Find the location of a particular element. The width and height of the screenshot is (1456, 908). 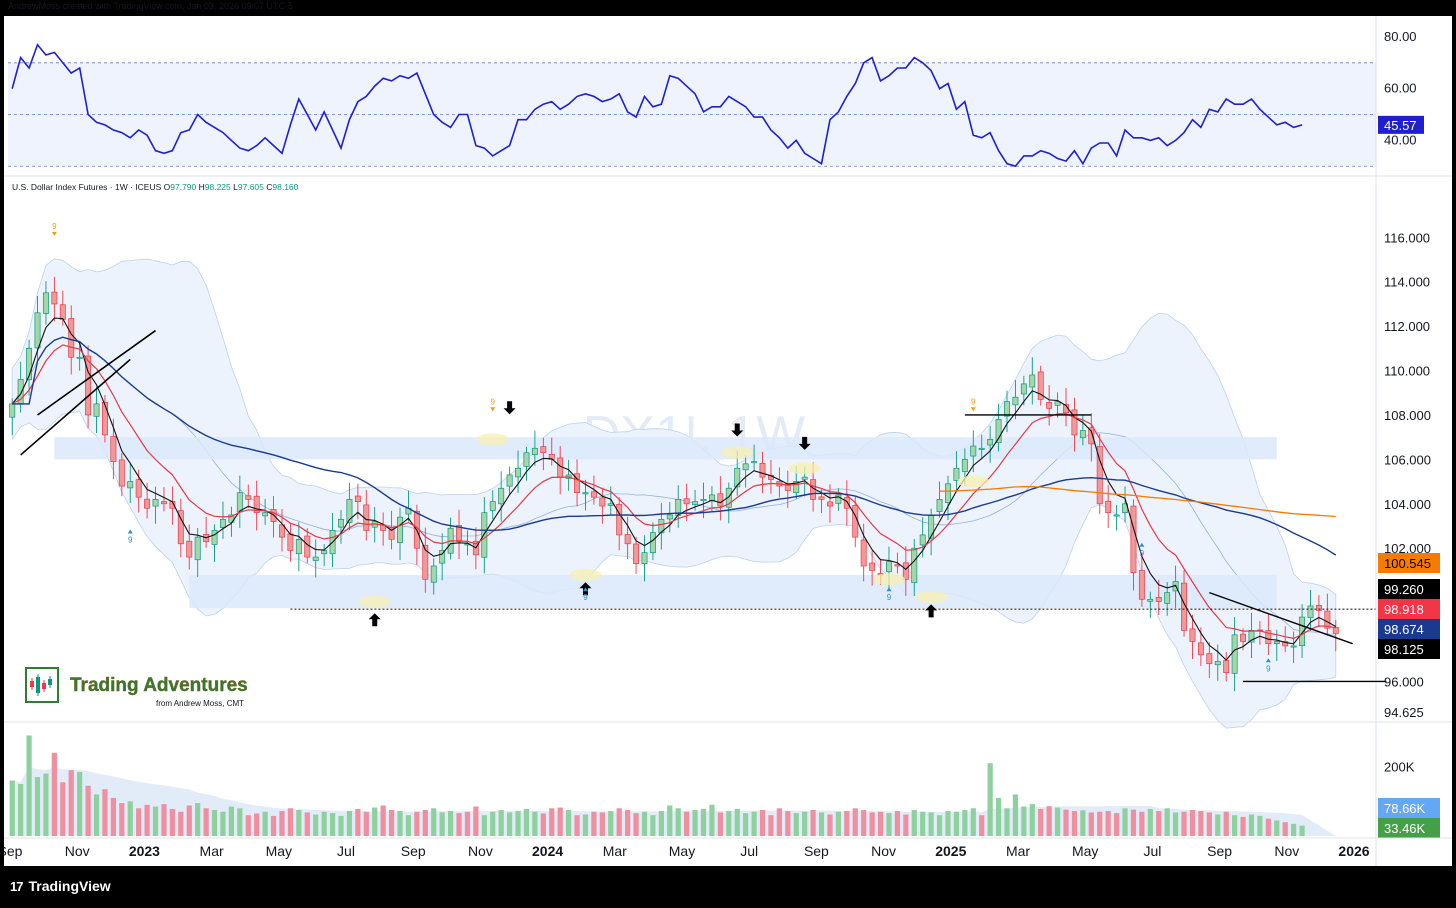

ohlc-legend-key: C is located at coordinates (269, 187).